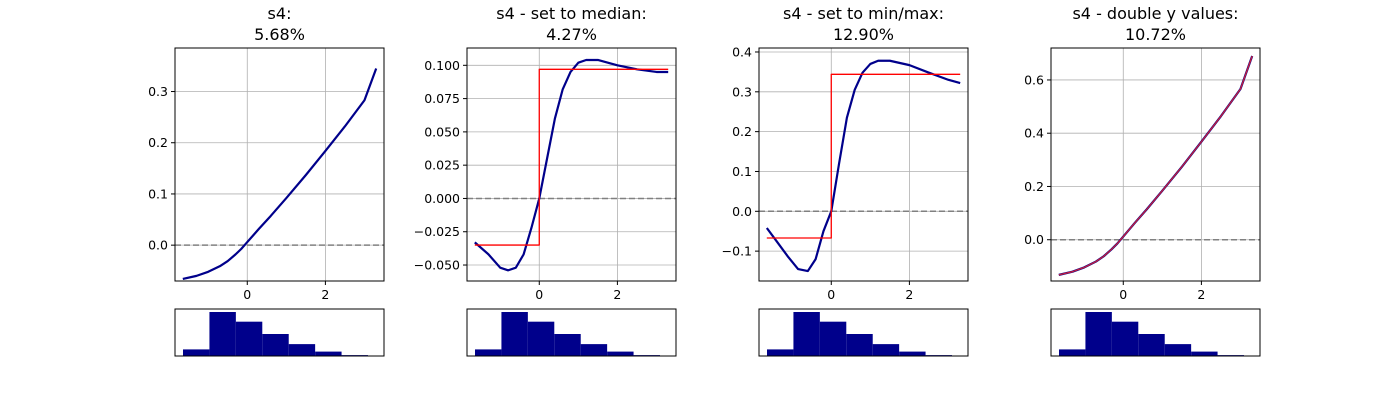  I want to click on chart-title: s4 - set to min/max:, so click(863, 13).